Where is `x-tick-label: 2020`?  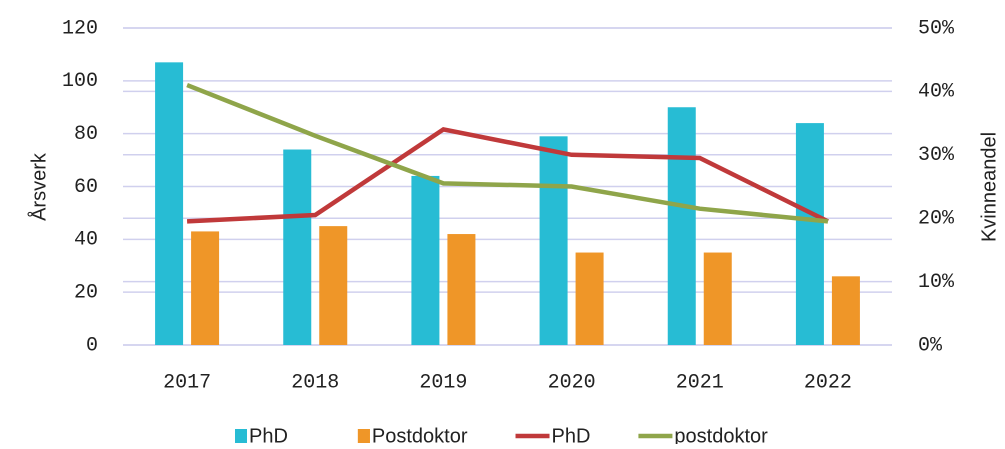
x-tick-label: 2020 is located at coordinates (572, 382).